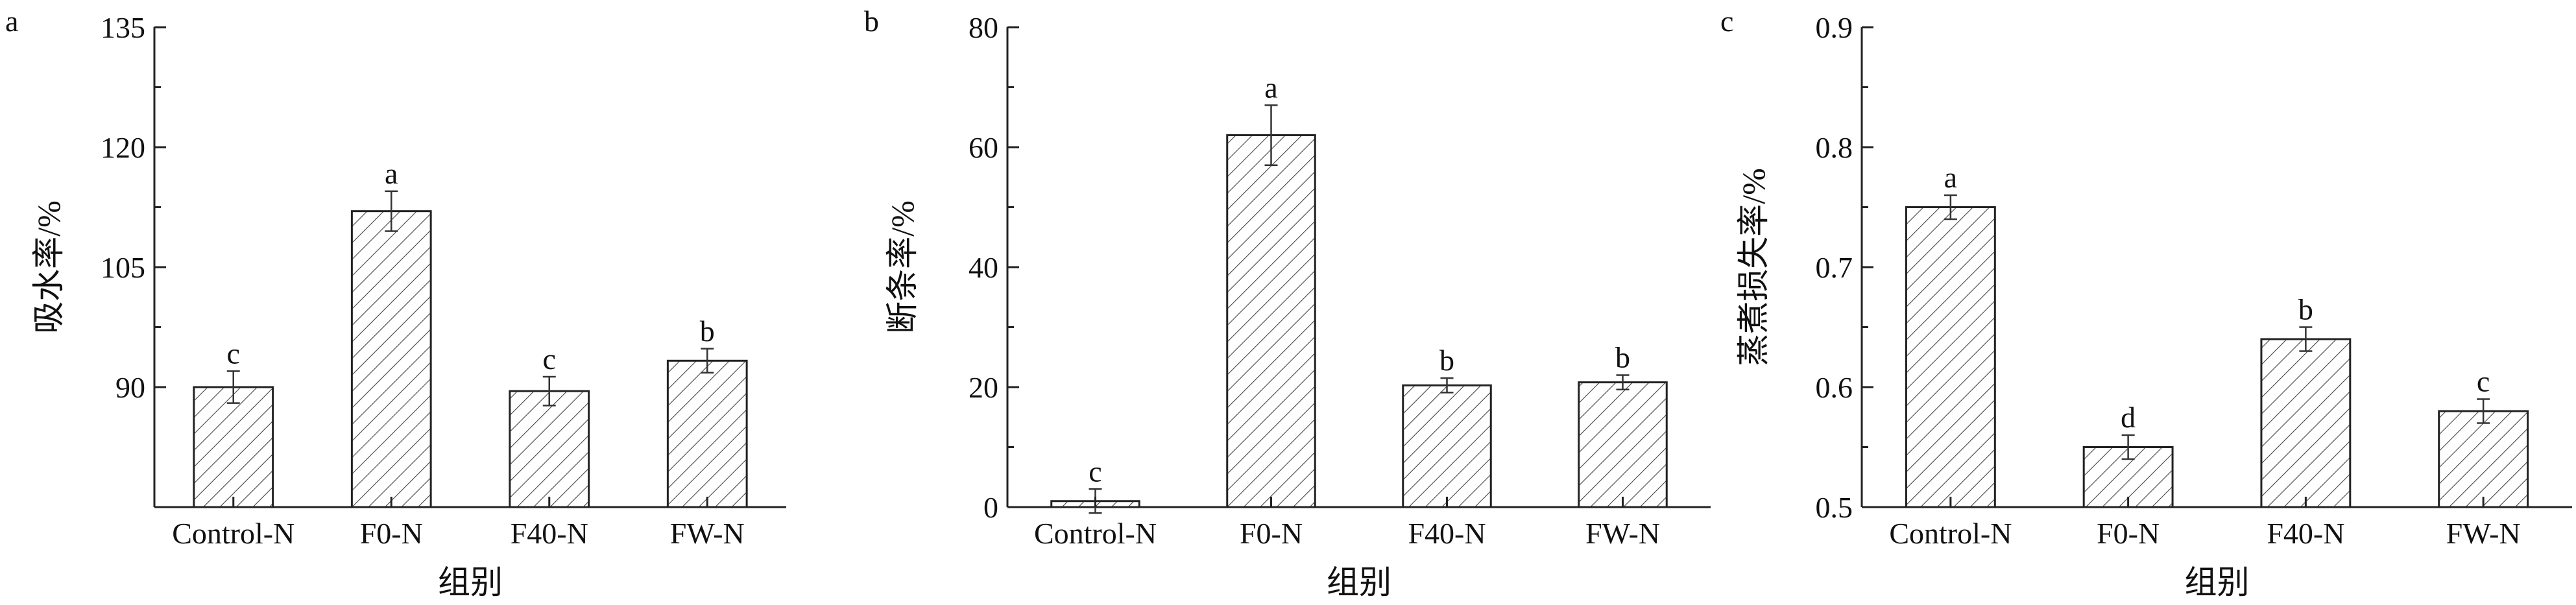 This screenshot has height=605, width=2576. Describe the element at coordinates (983, 28) in the screenshot. I see `y-tick-label: 80` at that location.